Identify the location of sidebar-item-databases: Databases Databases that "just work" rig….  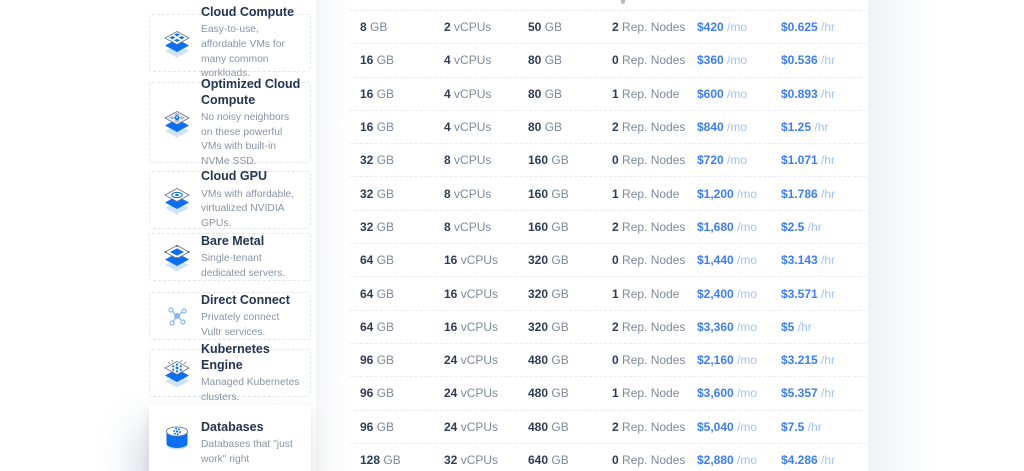
(230, 438).